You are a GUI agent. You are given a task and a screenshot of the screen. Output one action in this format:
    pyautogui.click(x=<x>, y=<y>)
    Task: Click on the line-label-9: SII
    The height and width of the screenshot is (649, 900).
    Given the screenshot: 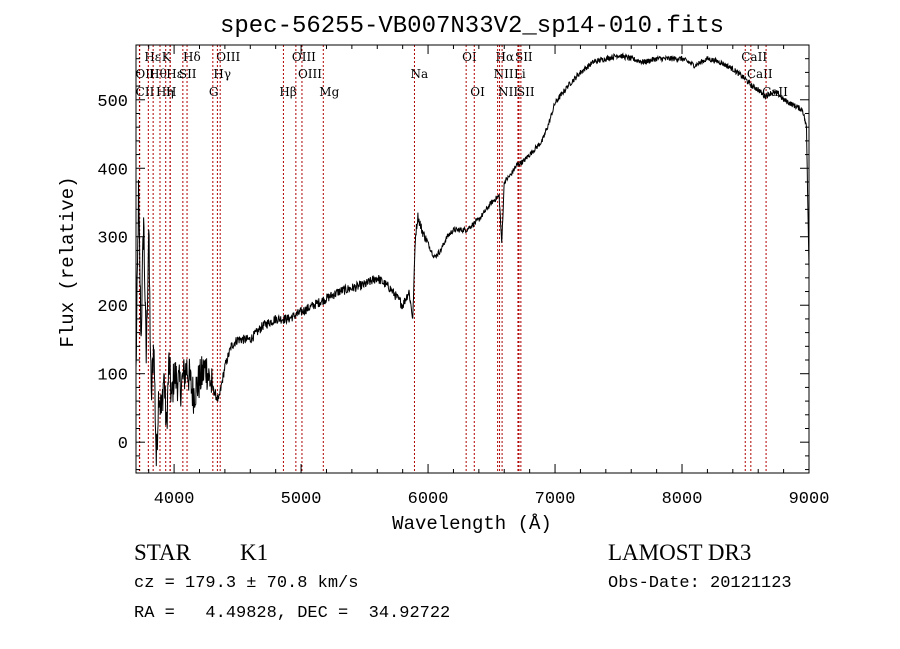 What is the action you would take?
    pyautogui.click(x=188, y=74)
    